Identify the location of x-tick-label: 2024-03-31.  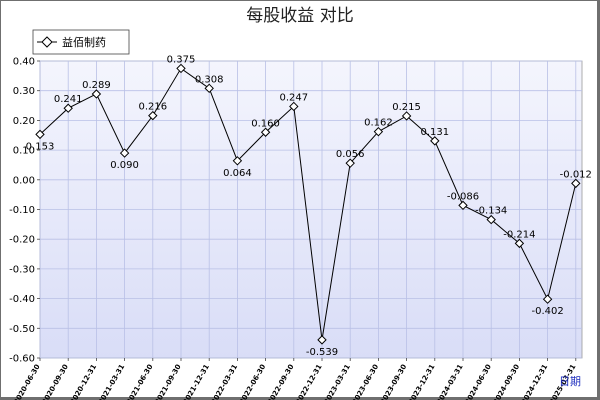
(449, 381).